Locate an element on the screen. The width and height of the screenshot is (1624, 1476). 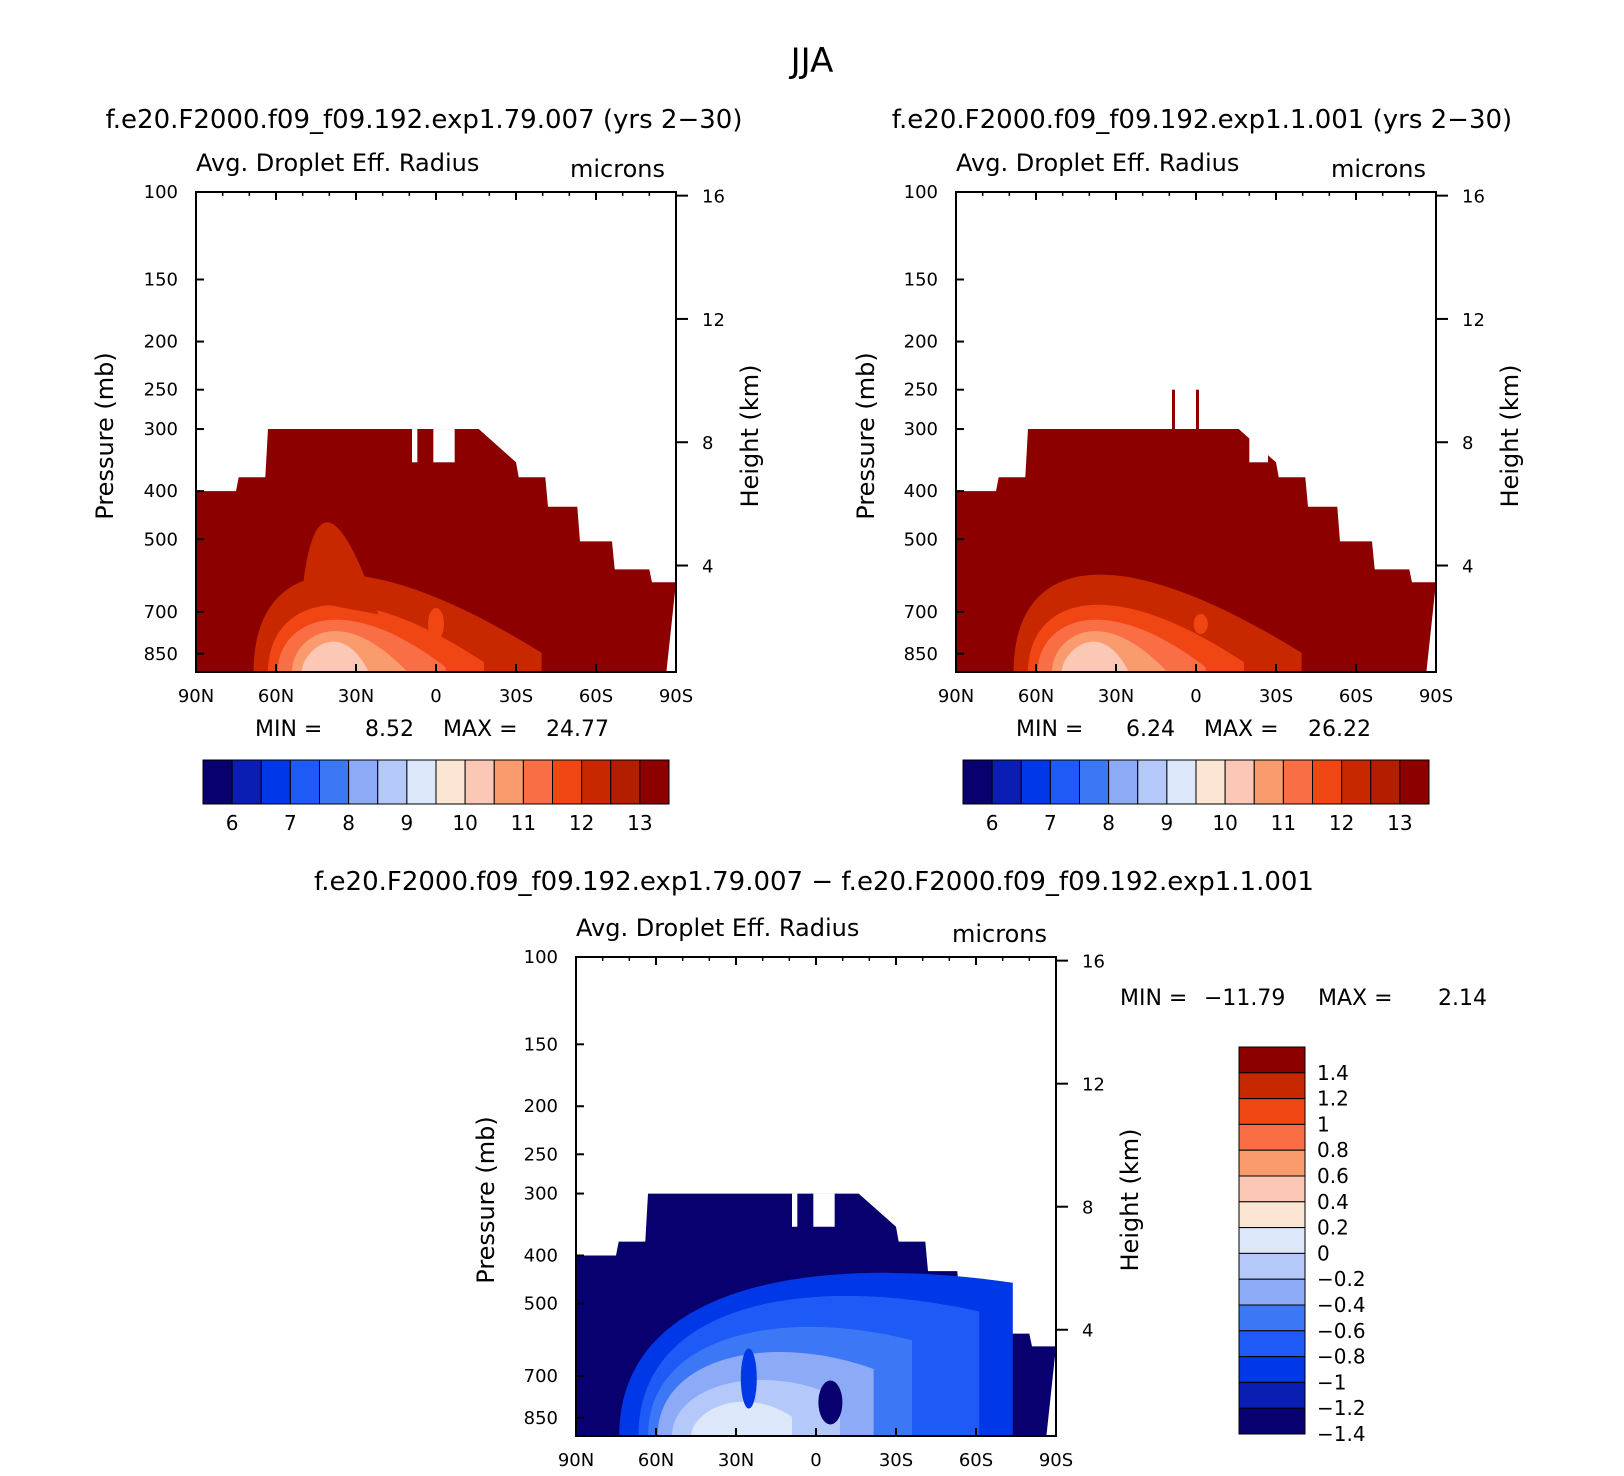
panel-right-max-label: MAX = is located at coordinates (1241, 729).